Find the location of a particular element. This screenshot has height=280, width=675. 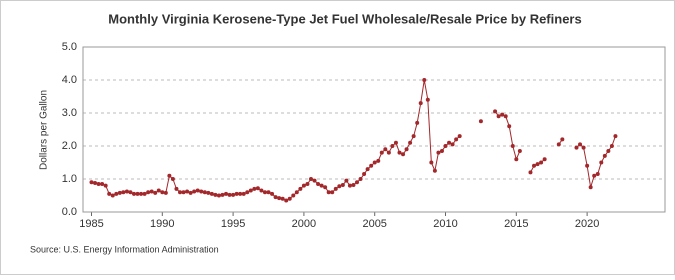

x-tick-label: 2005 is located at coordinates (374, 224).